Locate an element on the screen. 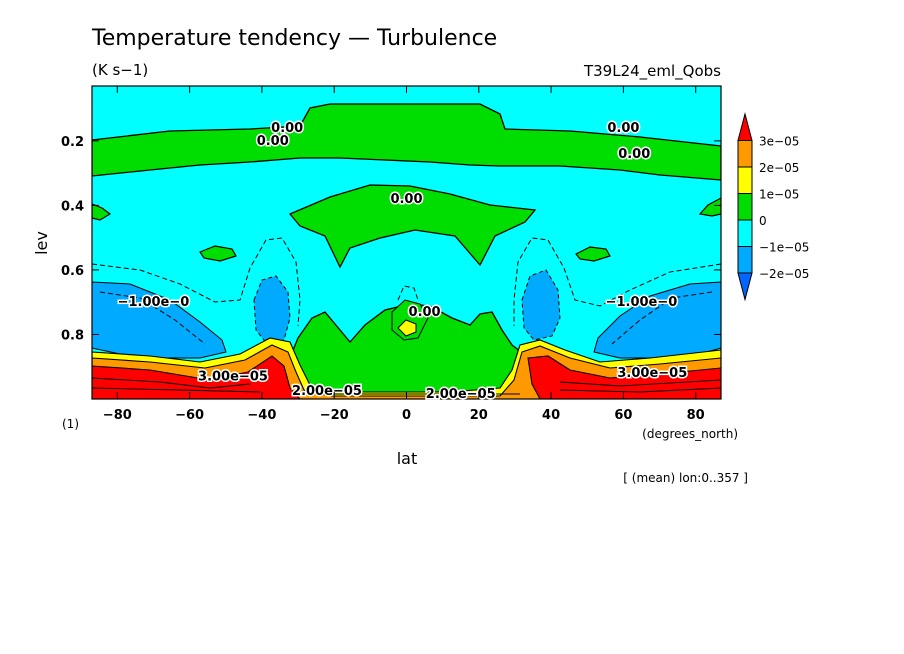  field-surface-red is located at coordinates (196, 377).